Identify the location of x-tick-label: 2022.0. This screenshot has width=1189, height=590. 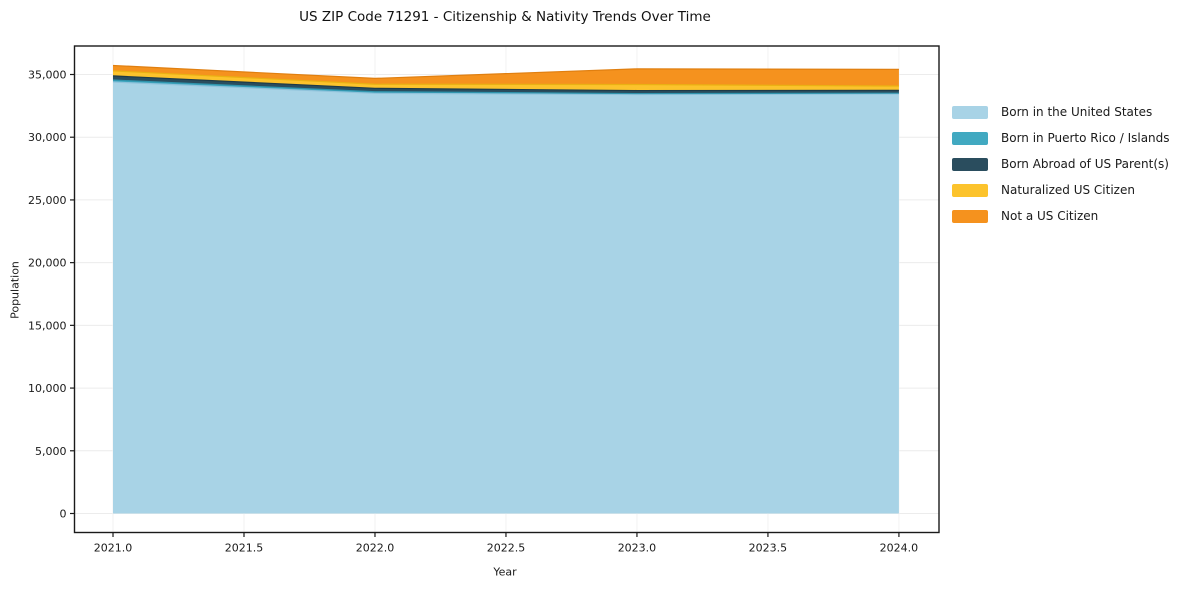
(375, 548).